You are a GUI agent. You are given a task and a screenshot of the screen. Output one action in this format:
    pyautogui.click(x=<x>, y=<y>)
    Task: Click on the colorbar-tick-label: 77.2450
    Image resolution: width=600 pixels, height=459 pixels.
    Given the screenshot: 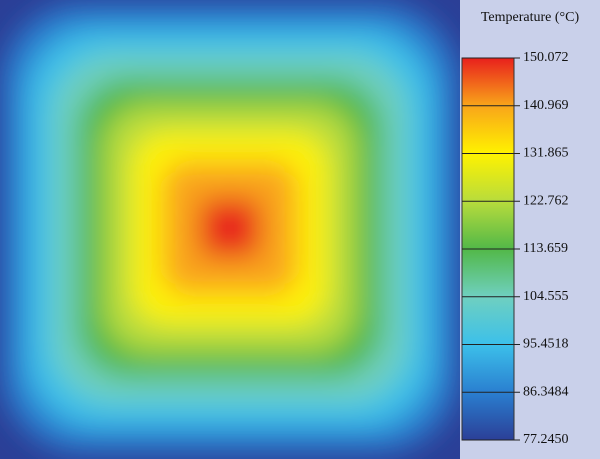 What is the action you would take?
    pyautogui.click(x=546, y=439)
    